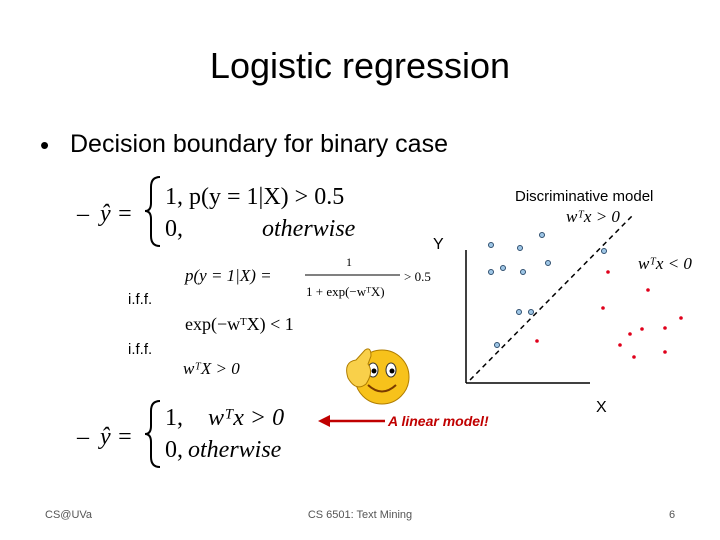  Describe the element at coordinates (609, 314) in the screenshot. I see `class-b-points` at that location.